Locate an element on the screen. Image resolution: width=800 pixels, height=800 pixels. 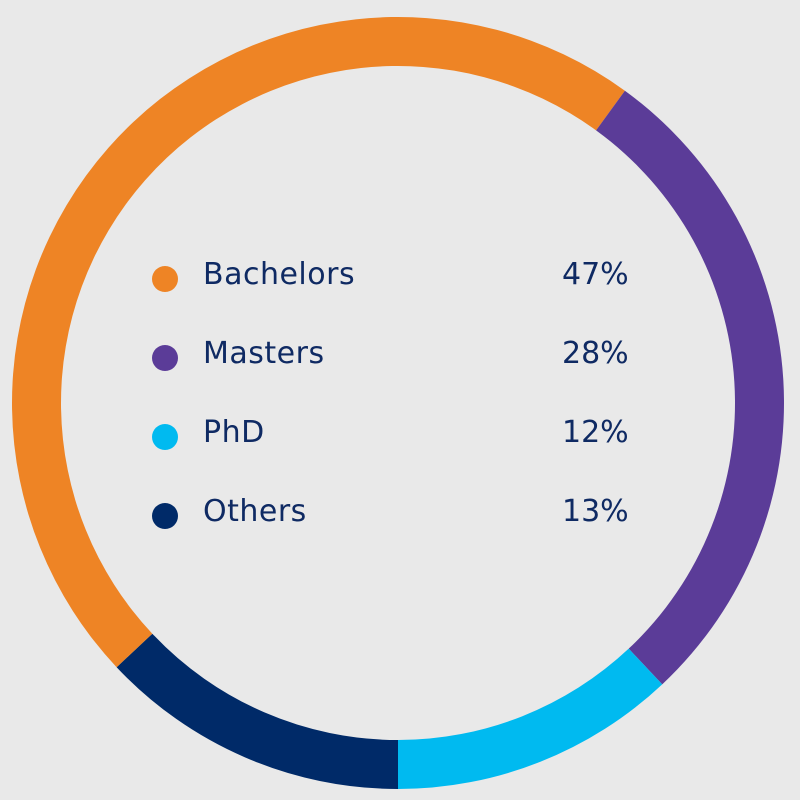
legend-swatch-masters is located at coordinates (165, 358).